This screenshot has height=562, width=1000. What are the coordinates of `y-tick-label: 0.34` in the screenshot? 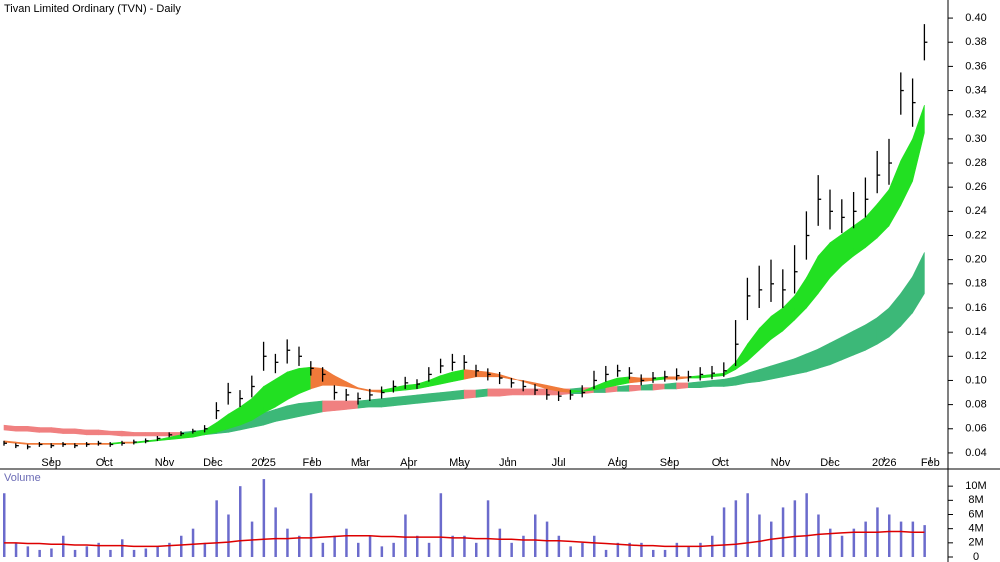 It's located at (975, 90).